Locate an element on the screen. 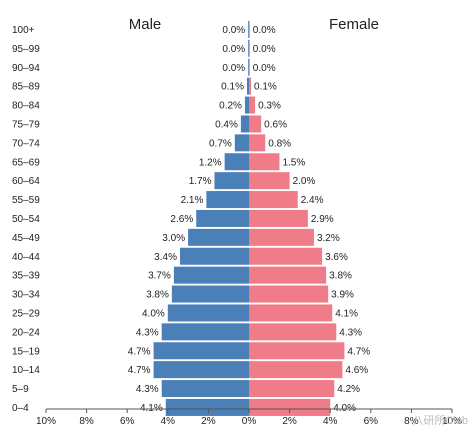 This screenshot has width=474, height=435. female-value-label: 3.2% is located at coordinates (328, 238).